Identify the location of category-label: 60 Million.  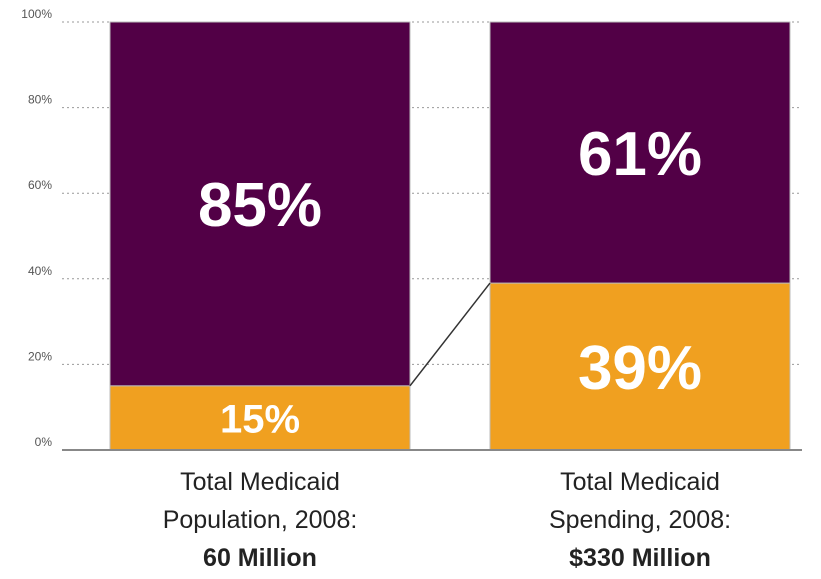
(260, 558).